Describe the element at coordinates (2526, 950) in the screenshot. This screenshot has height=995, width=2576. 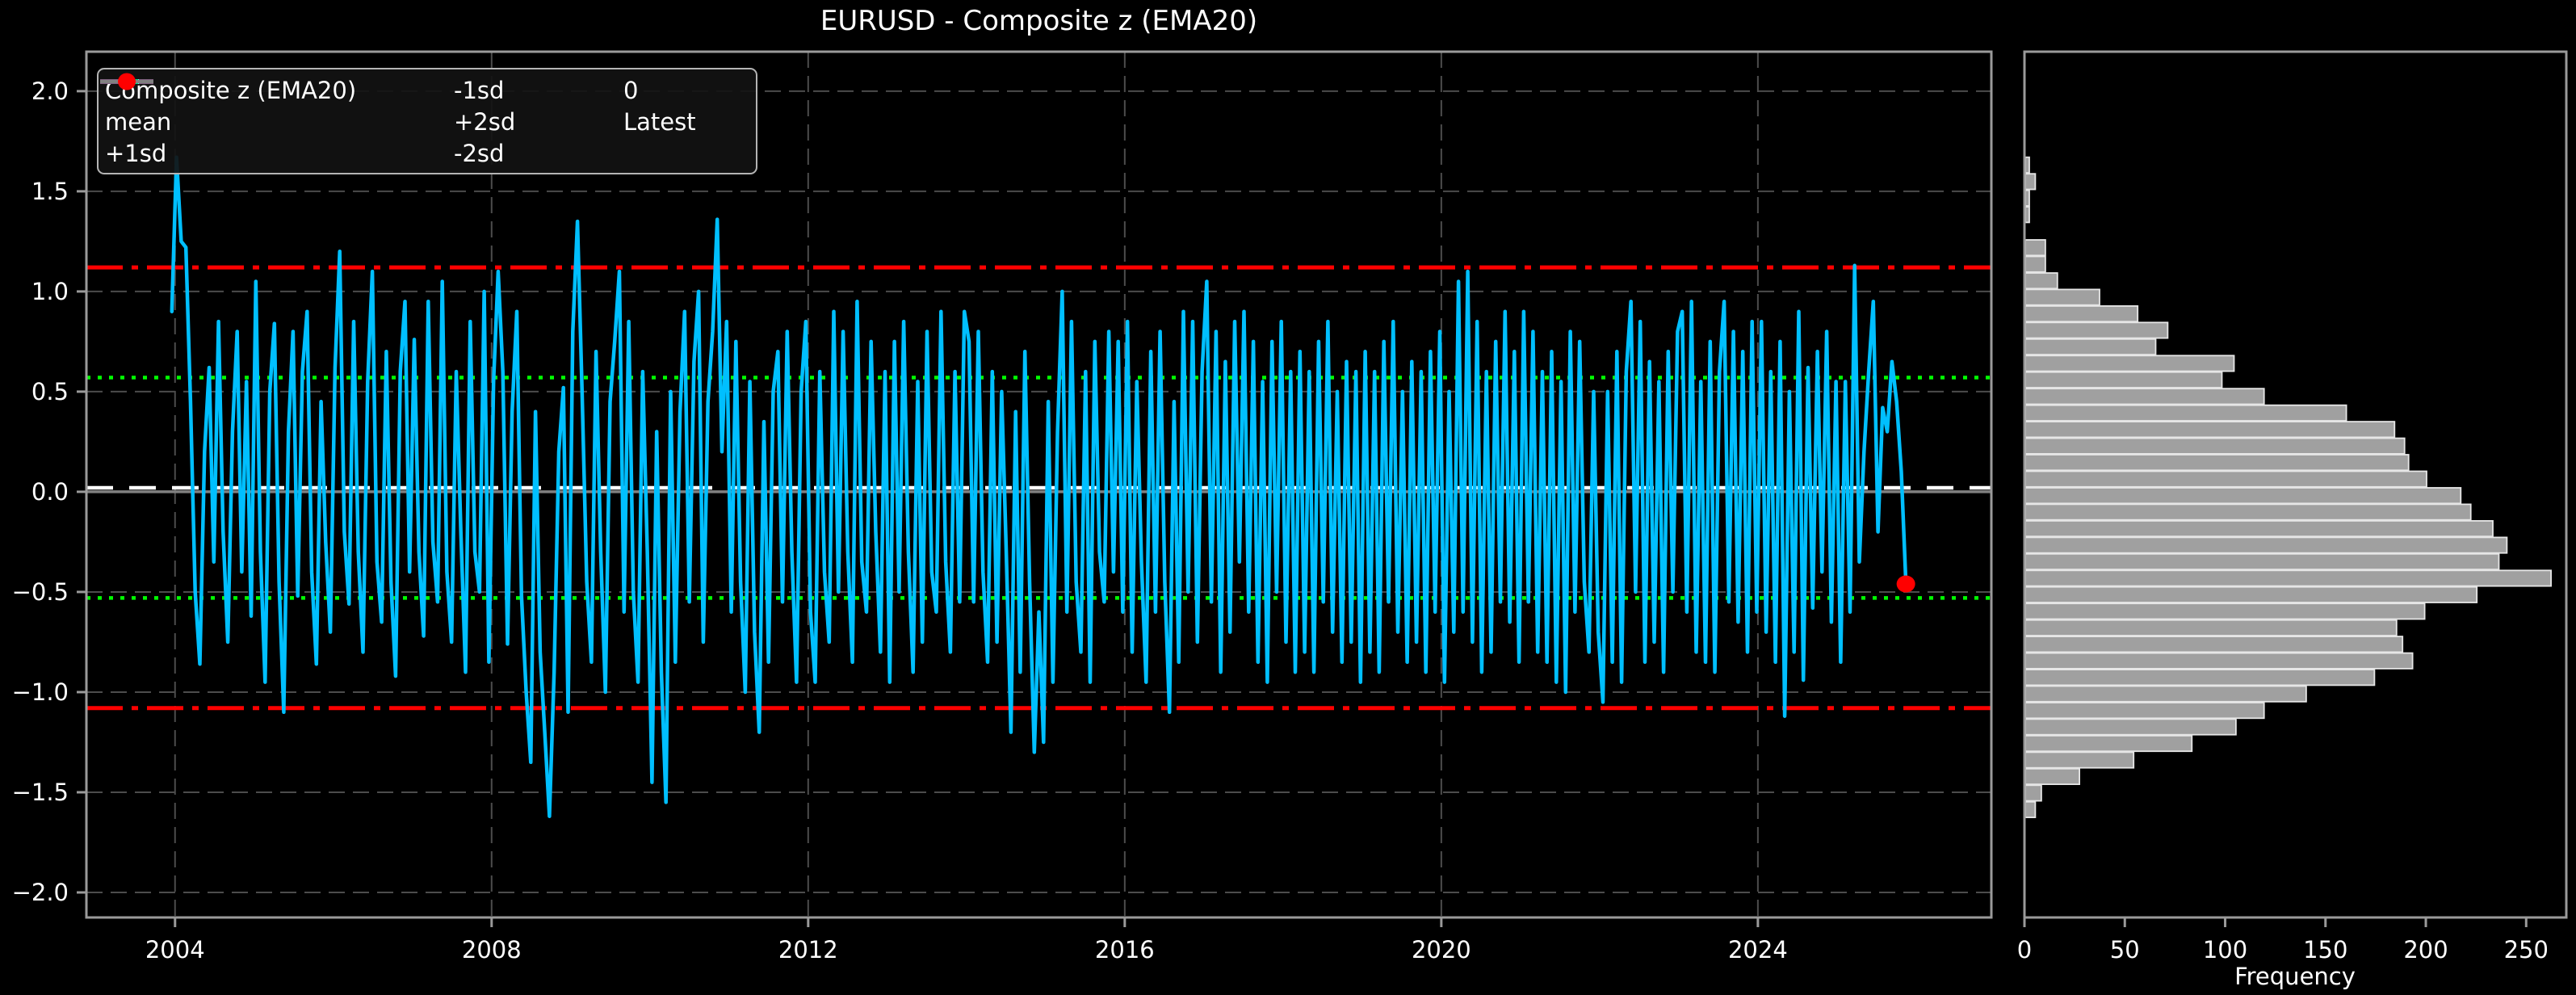
I see `hist-x-tick-label: 250` at that location.